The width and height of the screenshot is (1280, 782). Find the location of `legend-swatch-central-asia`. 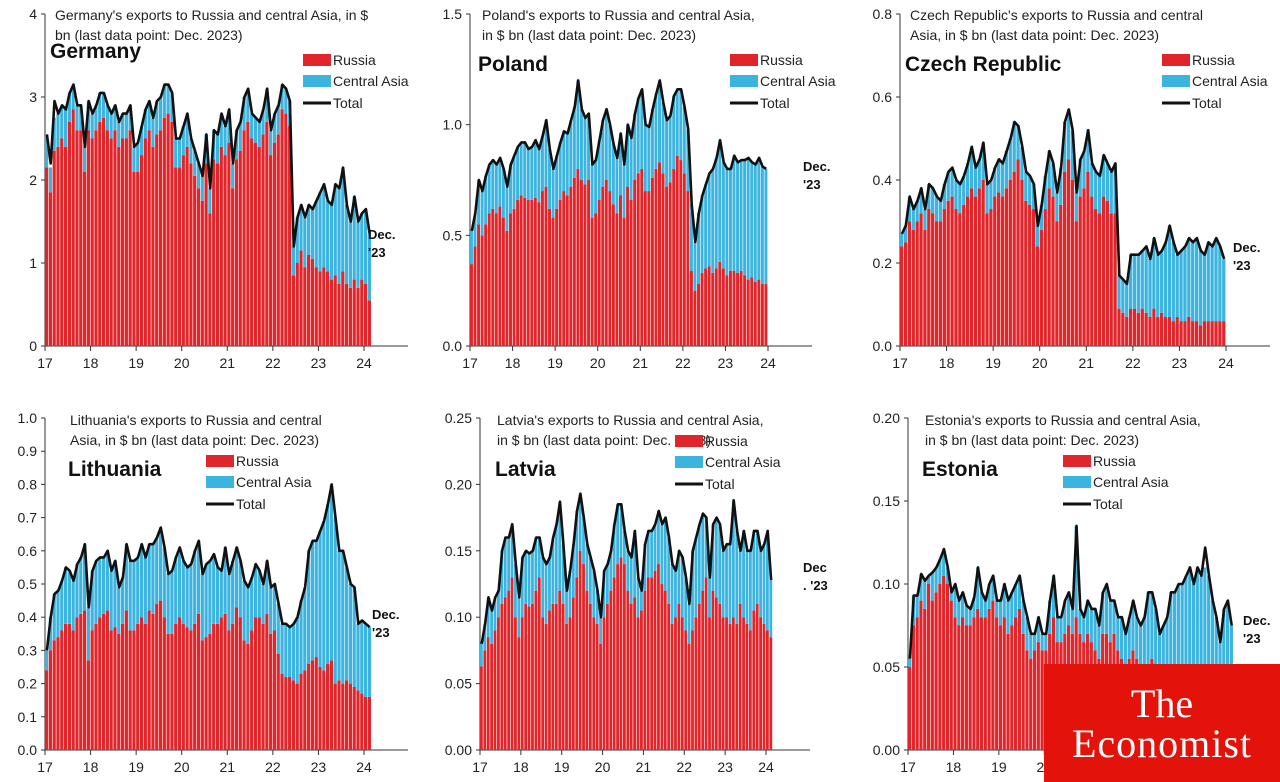

legend-swatch-central-asia is located at coordinates (1077, 482).